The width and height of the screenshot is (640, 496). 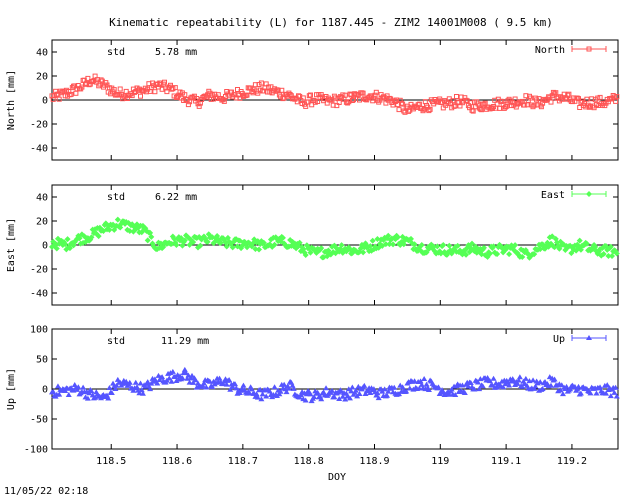 I want to click on north-ytick-label: -20, so click(x=39, y=125).